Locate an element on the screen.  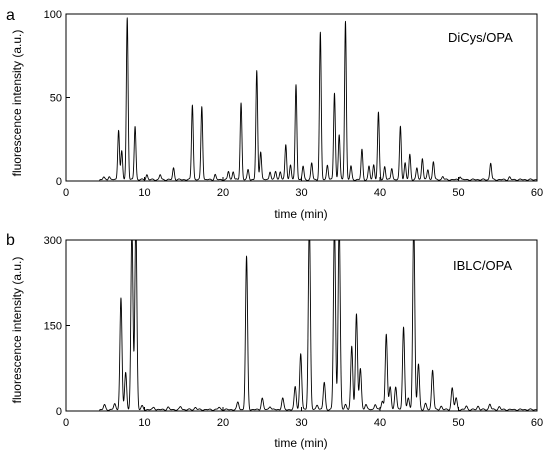
panel-a-x-axis: 0 10 20 30 40 50 60 is located at coordinates (303, 188).